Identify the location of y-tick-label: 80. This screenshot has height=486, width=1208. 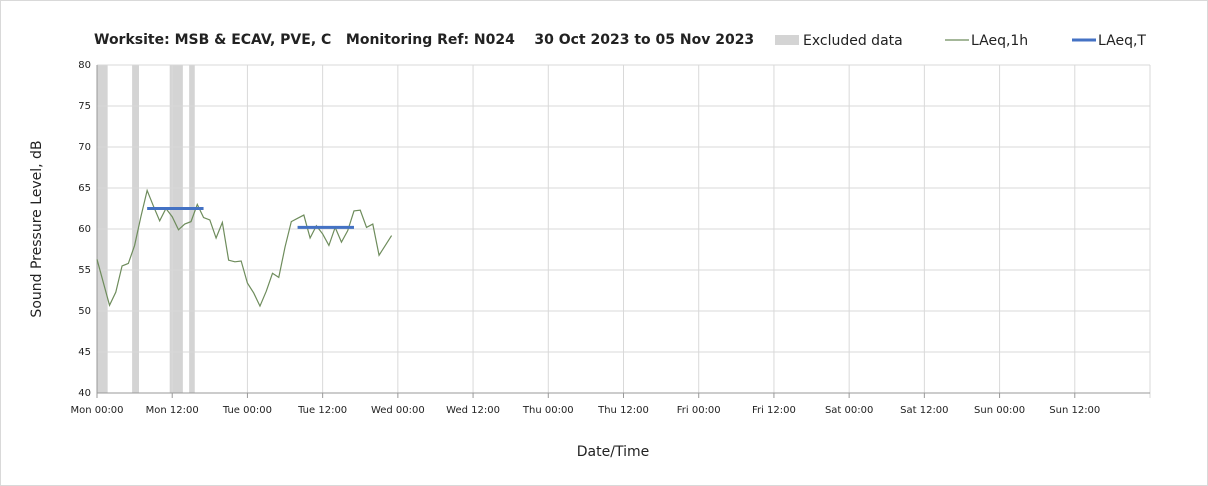
(84, 65).